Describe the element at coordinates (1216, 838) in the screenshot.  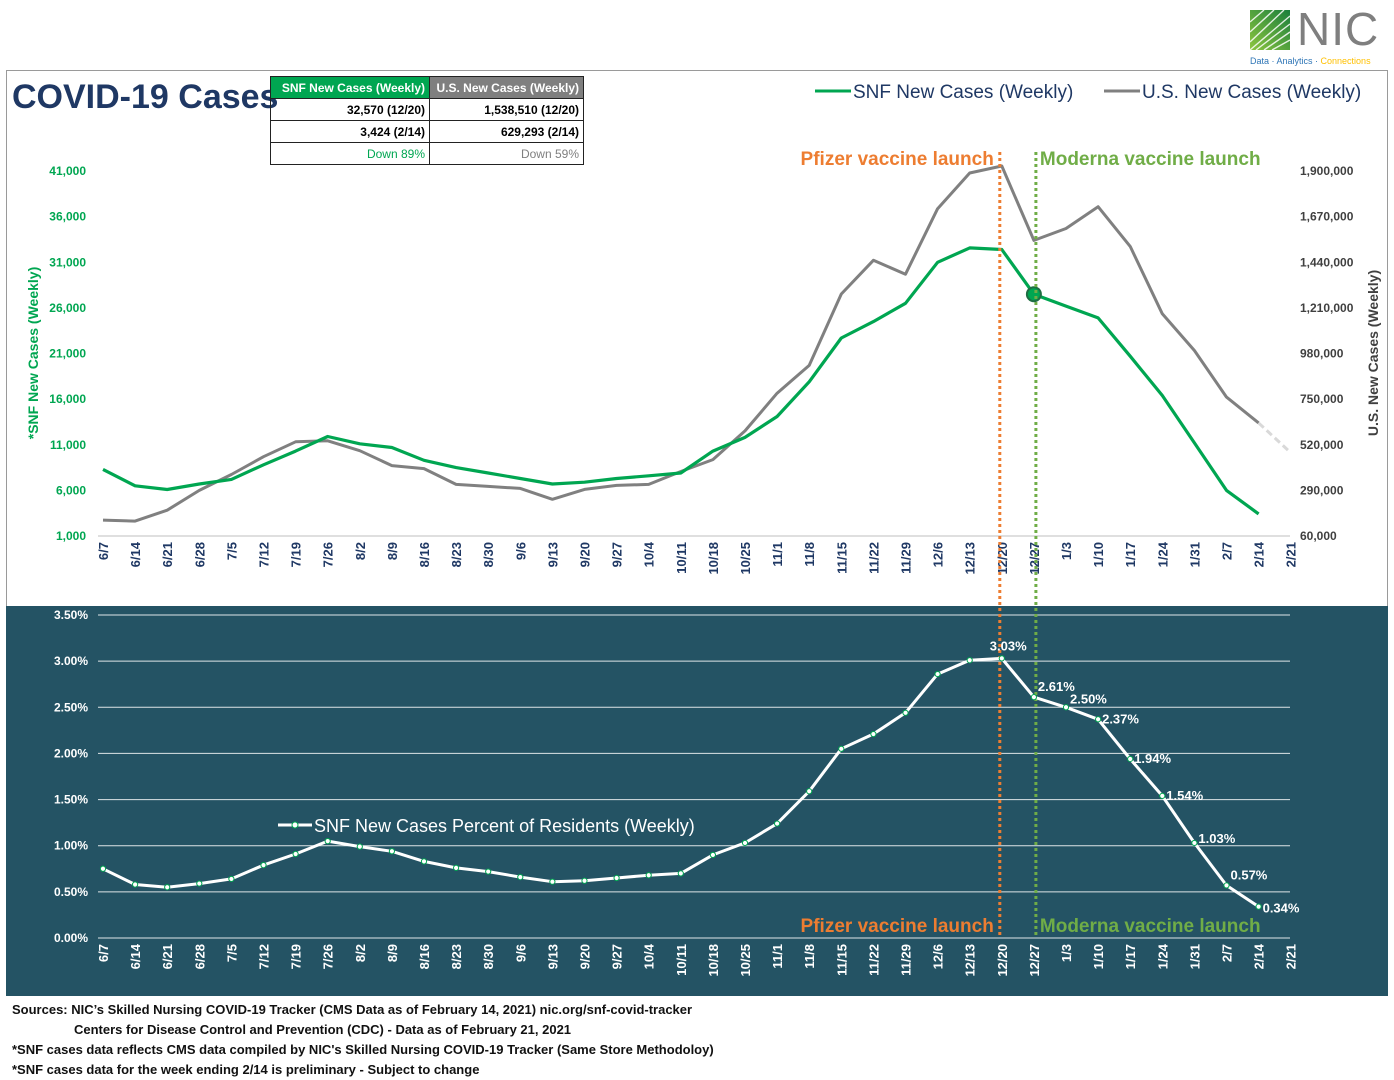
I see `percent-data-label: 1.03%` at that location.